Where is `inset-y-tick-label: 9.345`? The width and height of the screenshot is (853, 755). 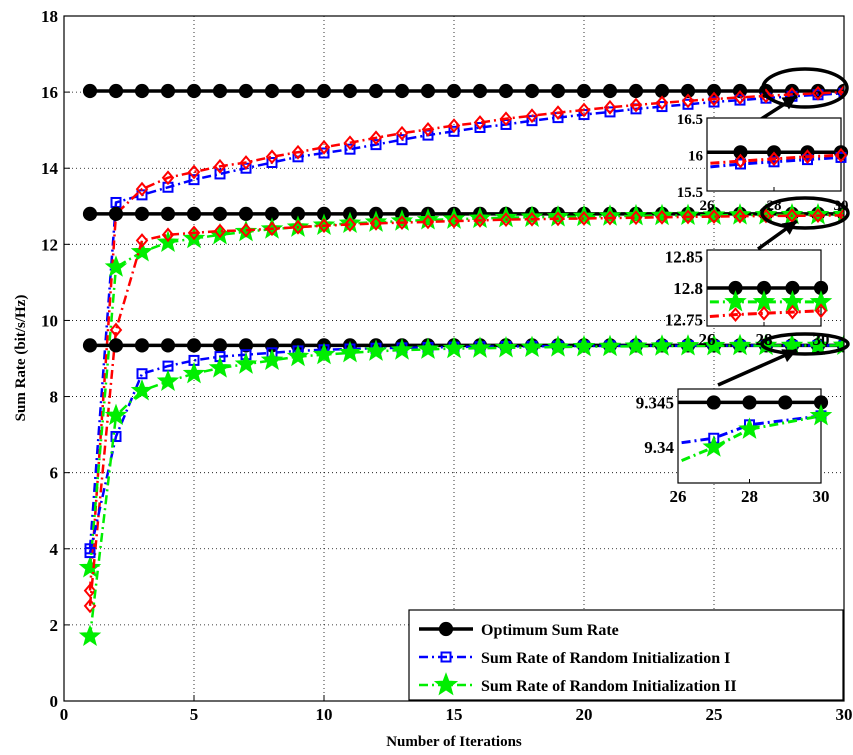 inset-y-tick-label: 9.345 is located at coordinates (655, 402).